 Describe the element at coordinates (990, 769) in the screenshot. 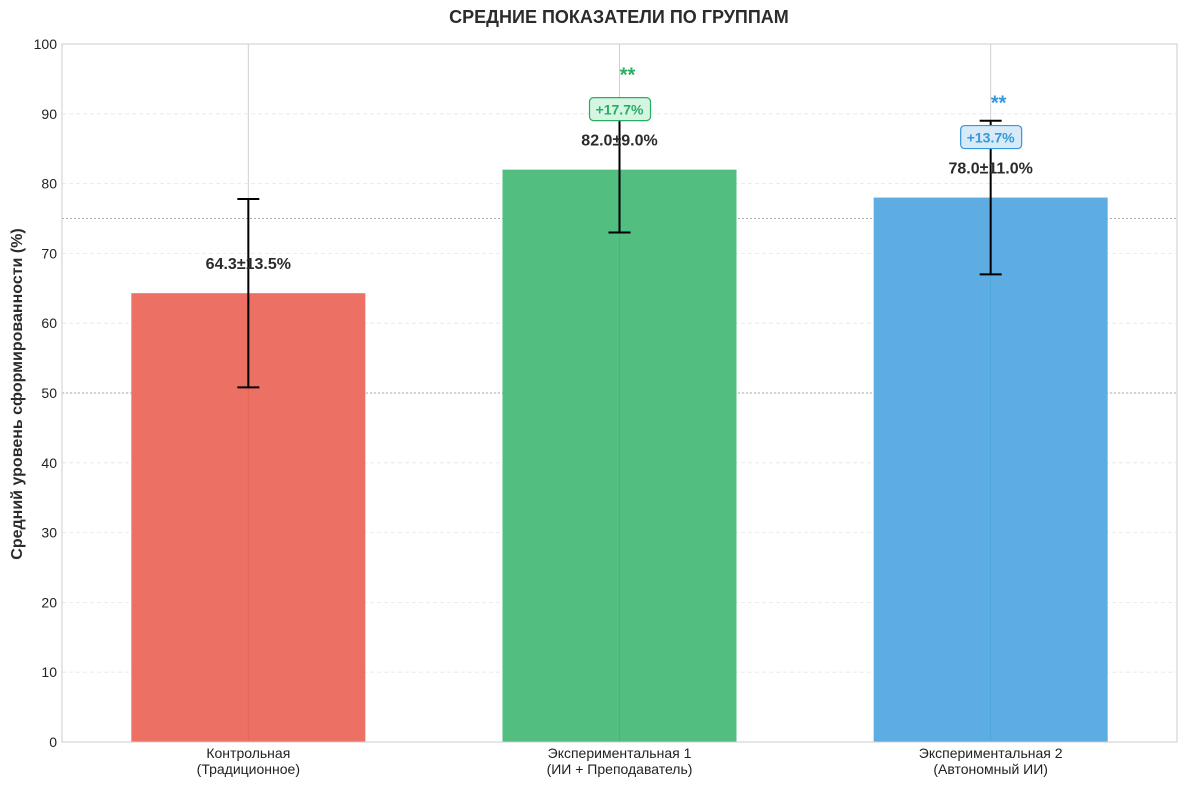

I see `x-tick-label: (Автономный ИИ)` at that location.